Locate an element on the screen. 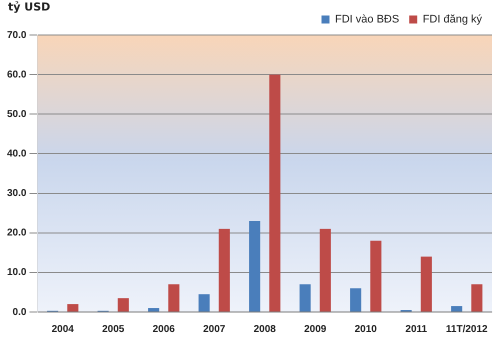 The image size is (500, 338). y-tick-label: 20.0 is located at coordinates (16, 233).